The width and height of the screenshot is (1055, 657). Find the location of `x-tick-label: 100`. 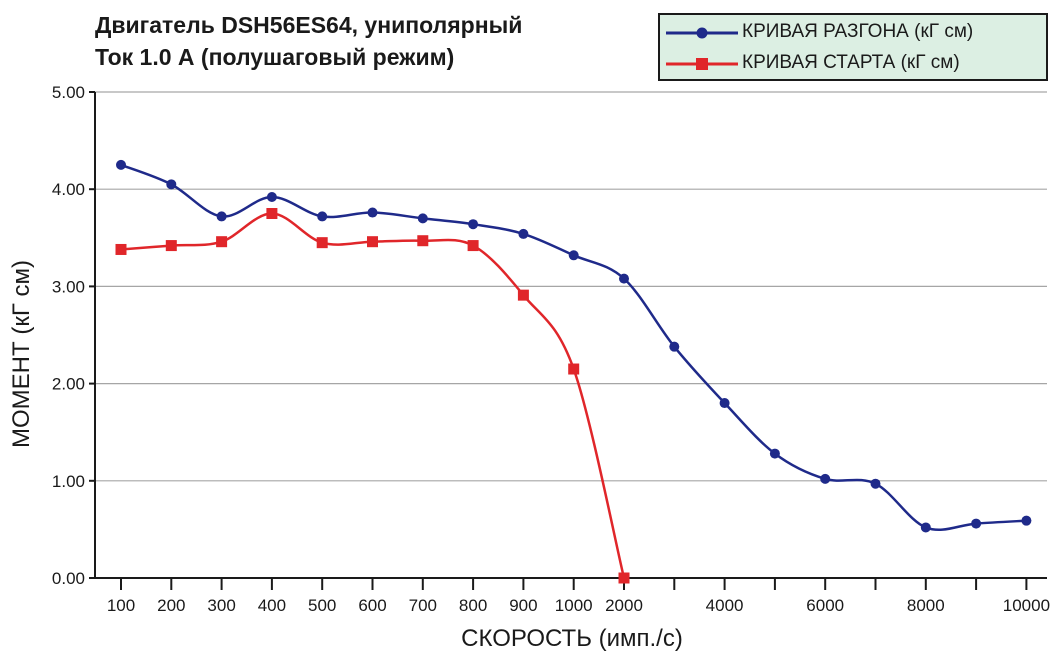

x-tick-label: 100 is located at coordinates (121, 605).